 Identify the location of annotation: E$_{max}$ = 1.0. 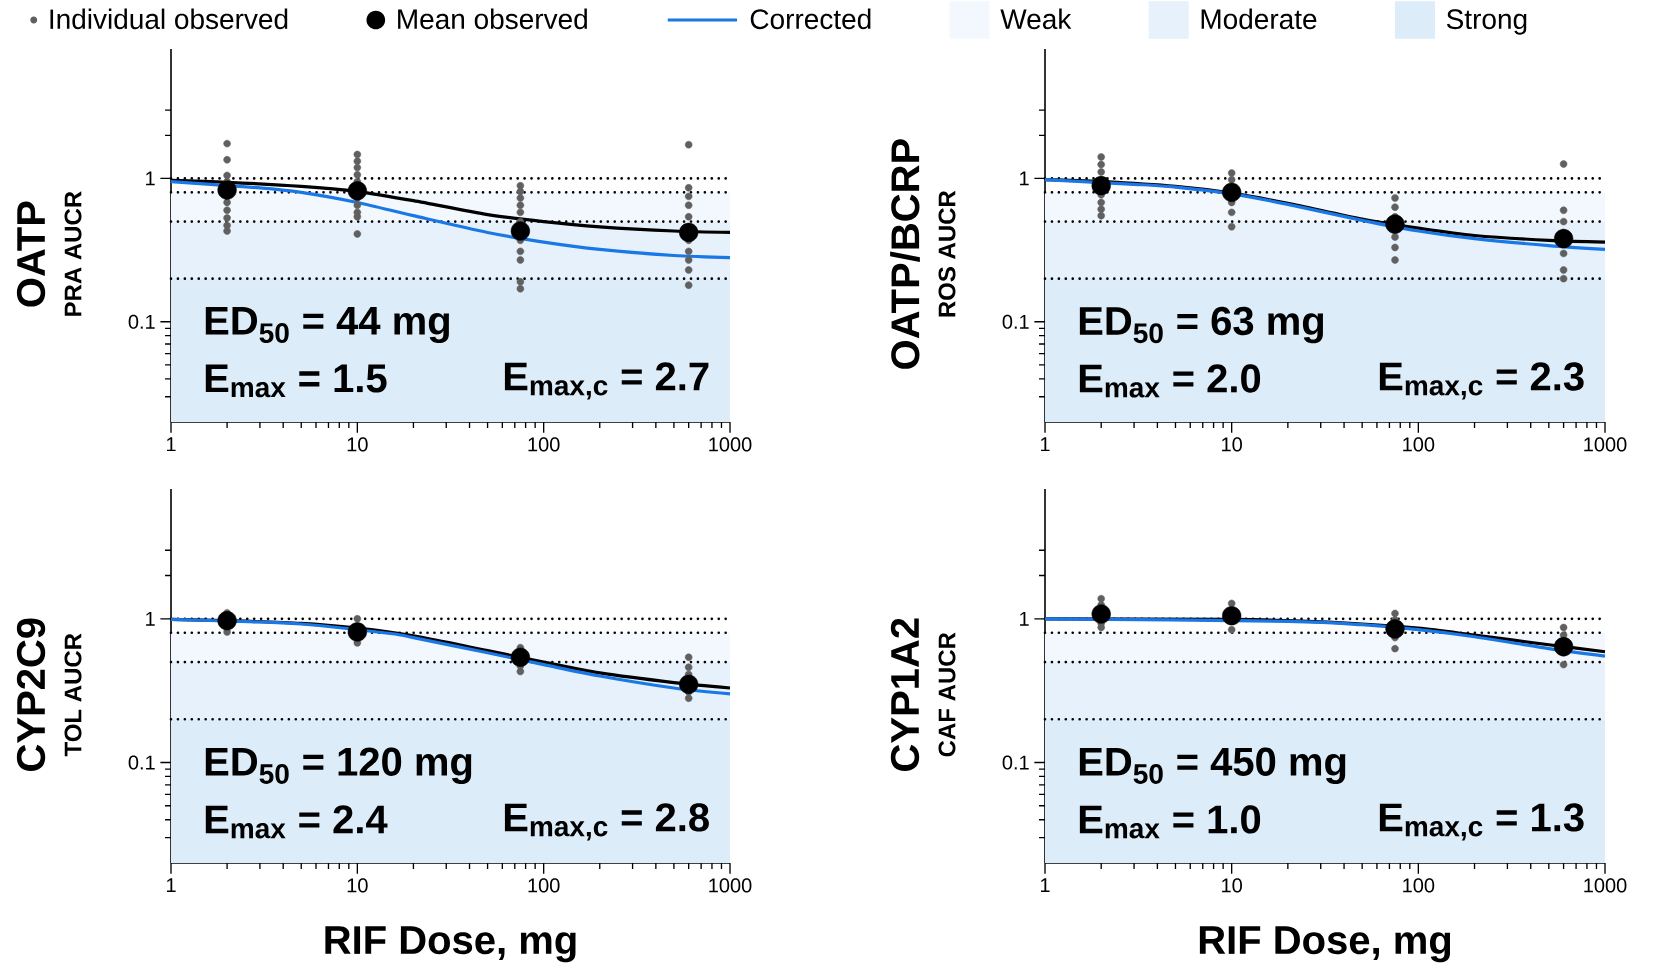
(1170, 822).